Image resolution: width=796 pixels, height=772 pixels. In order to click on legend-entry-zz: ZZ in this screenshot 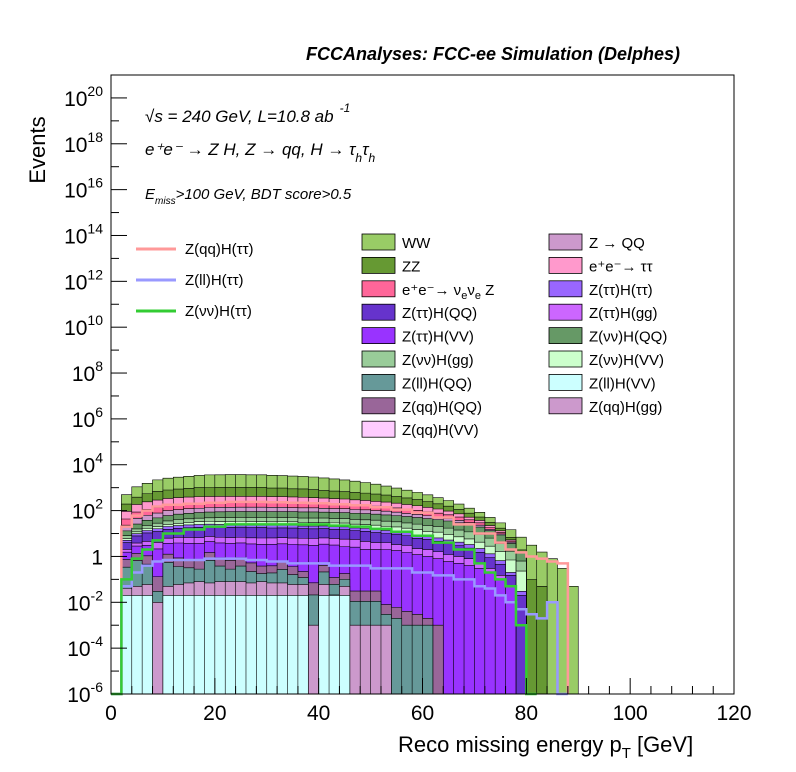, I will do `click(390, 265)`.